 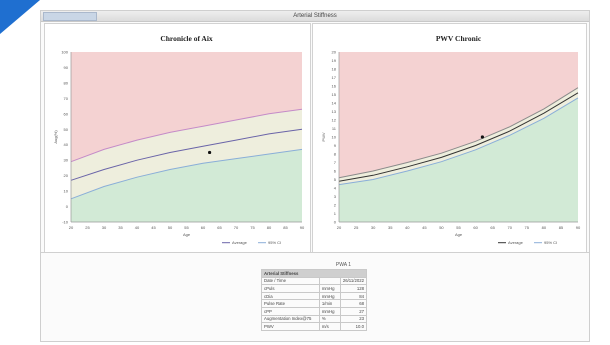 What do you see at coordinates (290, 319) in the screenshot?
I see `table-cell-label: Augmentation Index@75` at bounding box center [290, 319].